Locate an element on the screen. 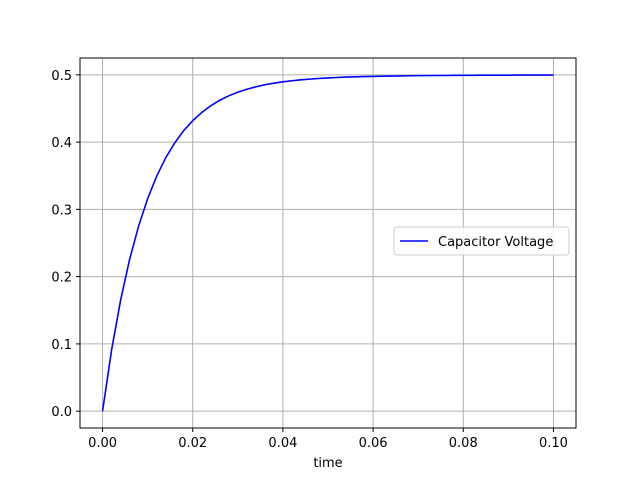 The image size is (640, 480). x-tick-label: 0.08 is located at coordinates (463, 443).